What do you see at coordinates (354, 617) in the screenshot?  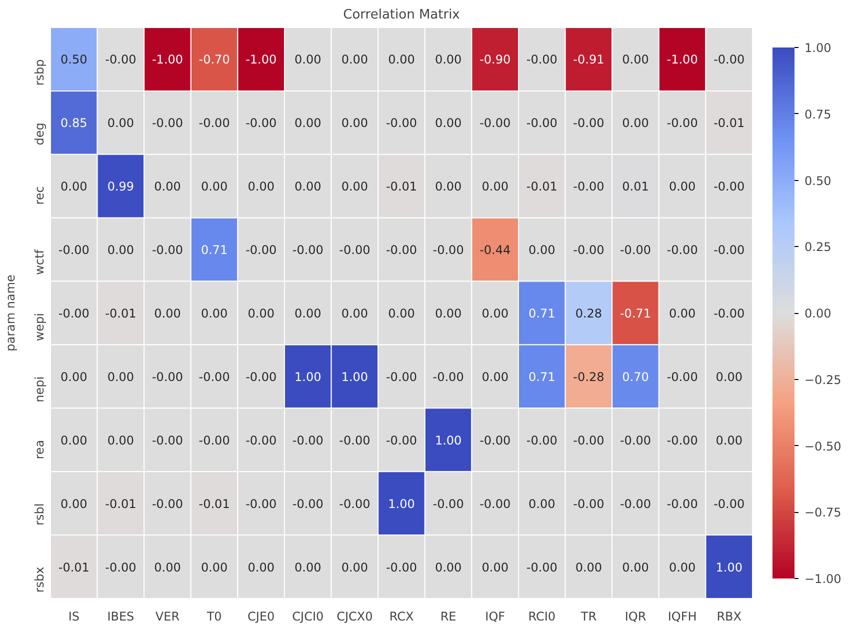 I see `x-tick-label: CJCX0` at bounding box center [354, 617].